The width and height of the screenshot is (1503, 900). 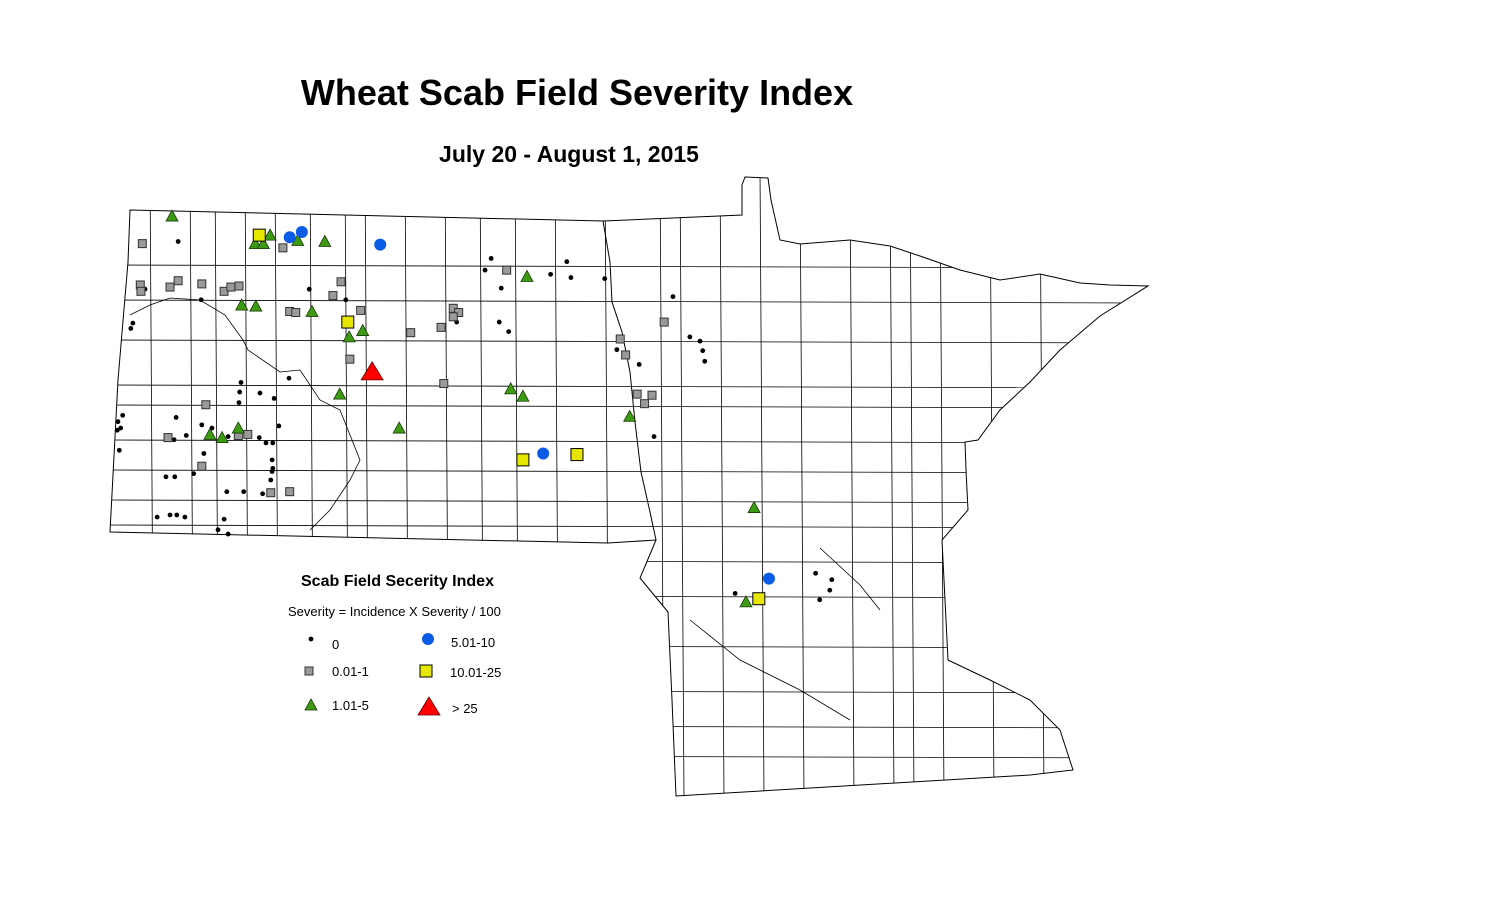 What do you see at coordinates (350, 671) in the screenshot?
I see `legend-label-0-01-1: 0.01-1` at bounding box center [350, 671].